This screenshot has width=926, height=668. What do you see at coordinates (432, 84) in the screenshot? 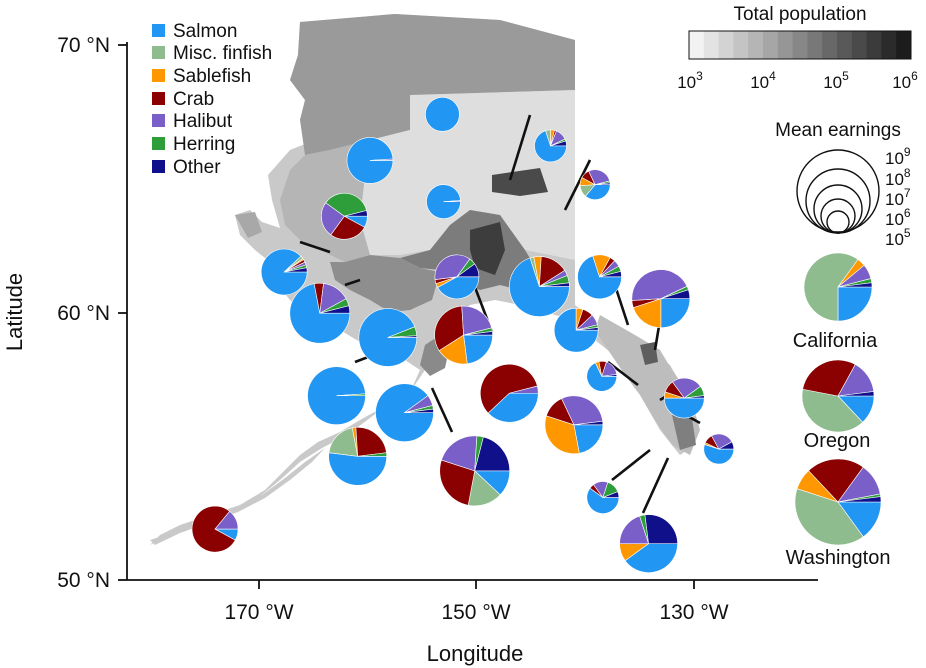
I see `north-slope-region` at bounding box center [432, 84].